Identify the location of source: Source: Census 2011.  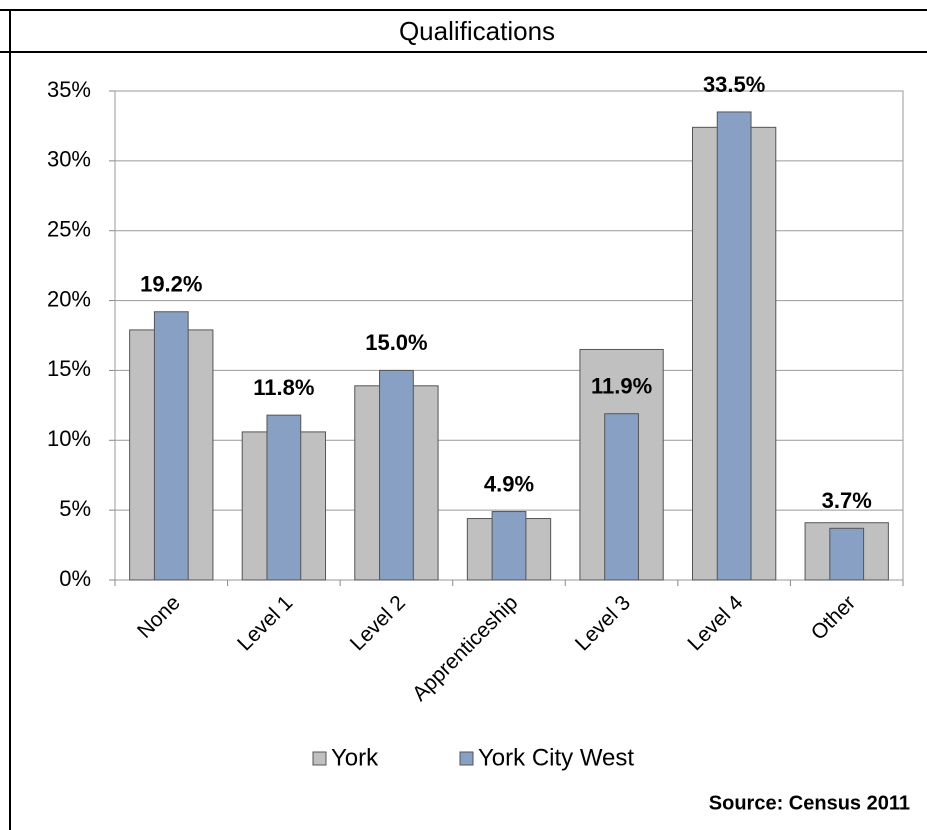
(809, 803).